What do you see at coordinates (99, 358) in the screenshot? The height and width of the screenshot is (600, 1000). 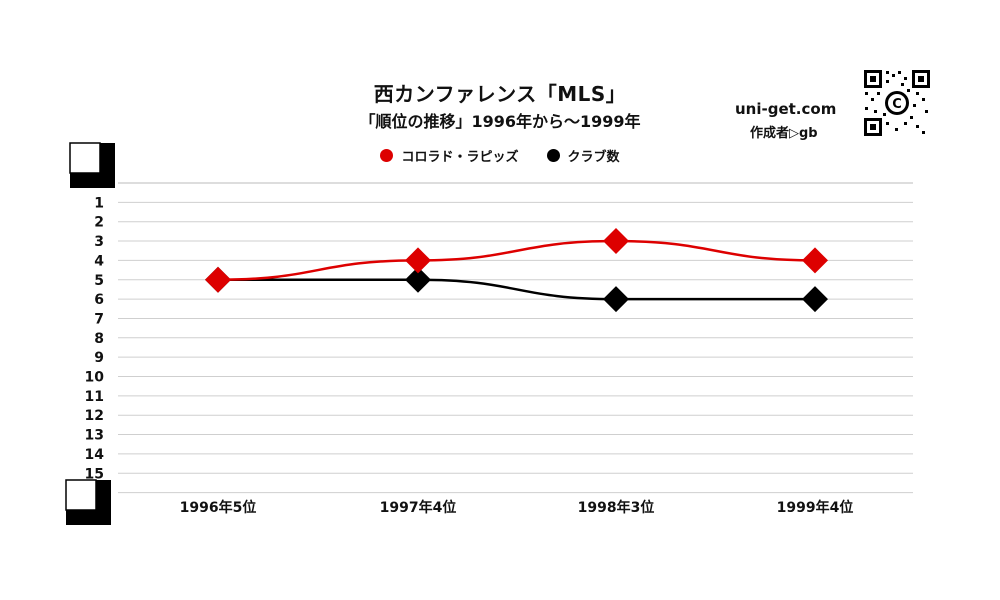 I see `y-tick-label: 9` at bounding box center [99, 358].